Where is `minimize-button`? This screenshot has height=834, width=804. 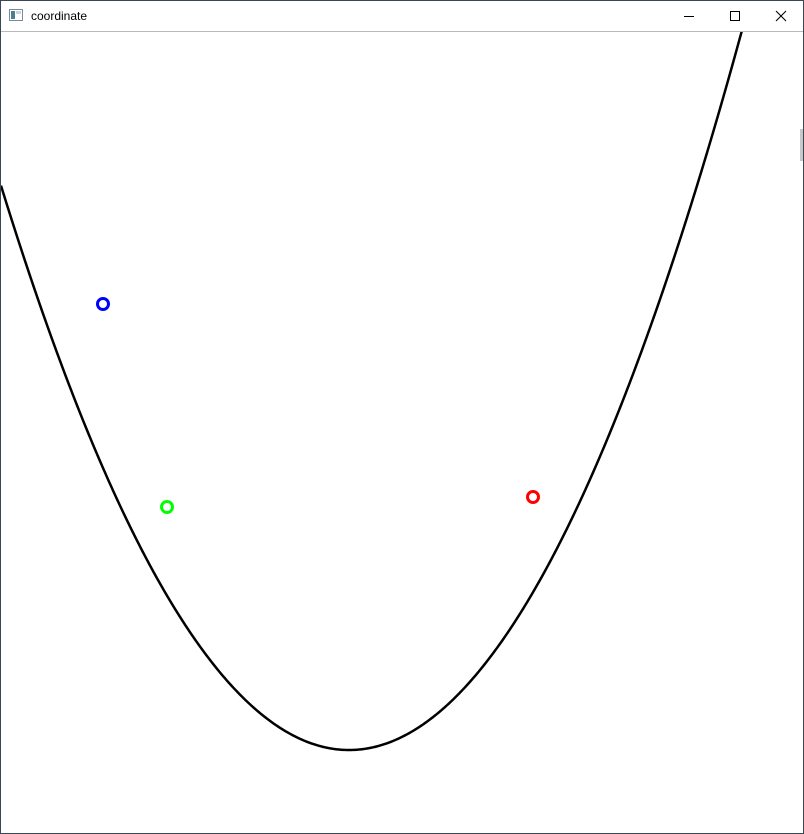
minimize-button is located at coordinates (689, 16).